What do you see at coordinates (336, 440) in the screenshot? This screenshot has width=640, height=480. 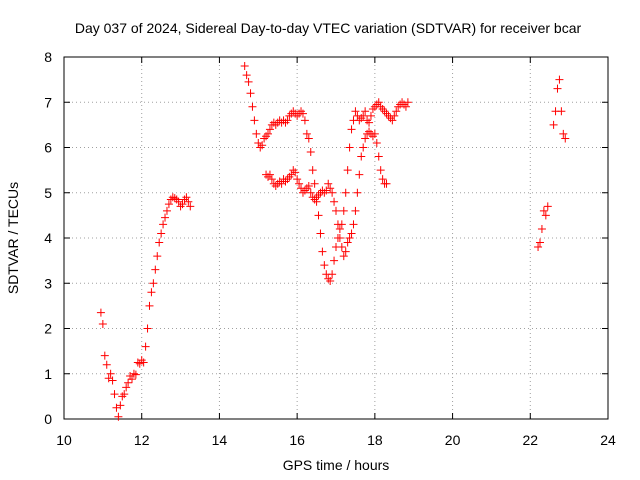 I see `x-tick-labels: 10 12 14 16 18 20 22 24` at bounding box center [336, 440].